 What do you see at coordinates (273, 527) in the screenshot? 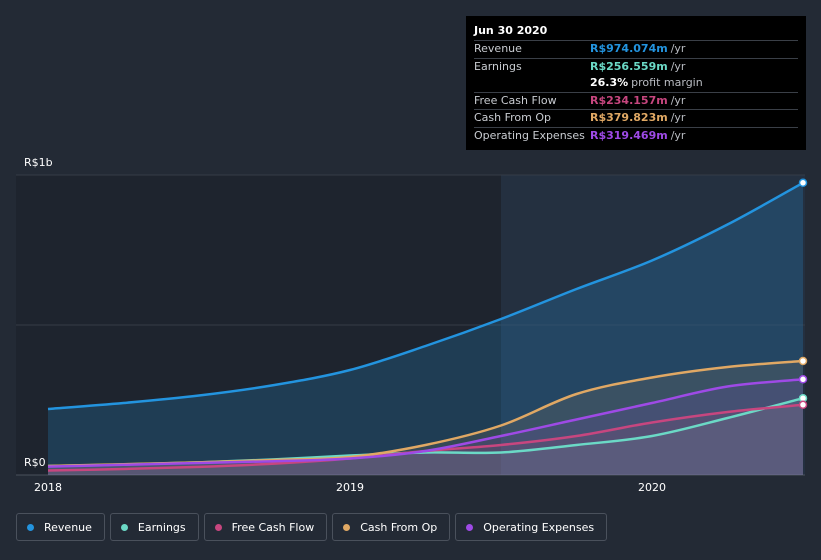
I see `legend-label: Free Cash Flow` at bounding box center [273, 527].